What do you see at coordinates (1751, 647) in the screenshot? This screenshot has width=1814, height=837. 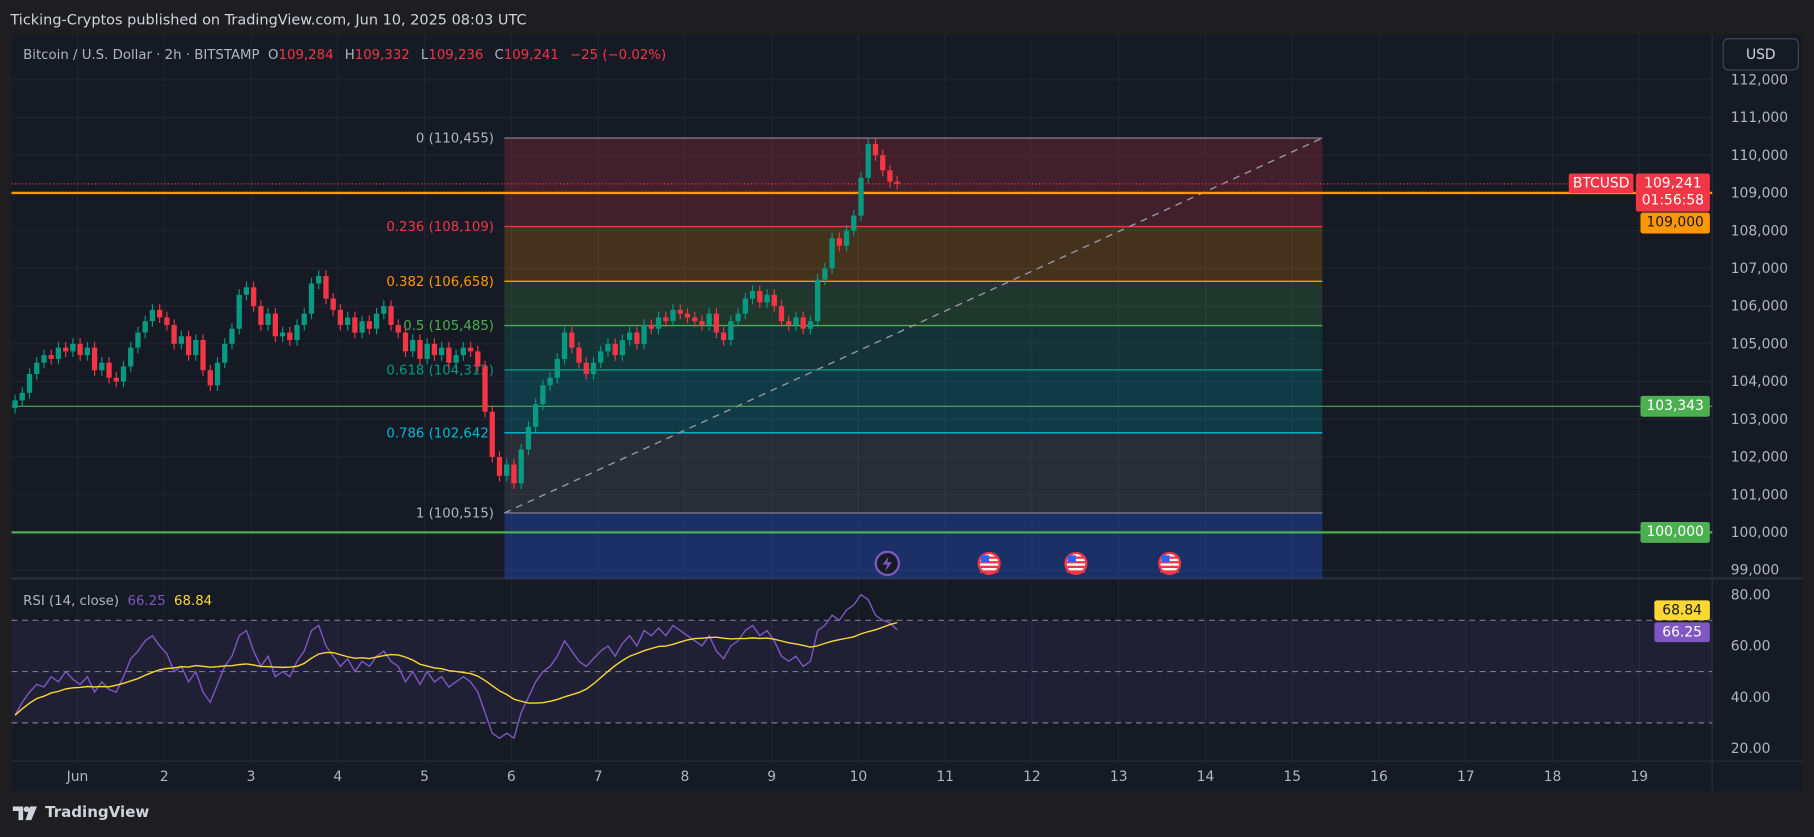 I see `rsi-axis-label: 60.00` at bounding box center [1751, 647].